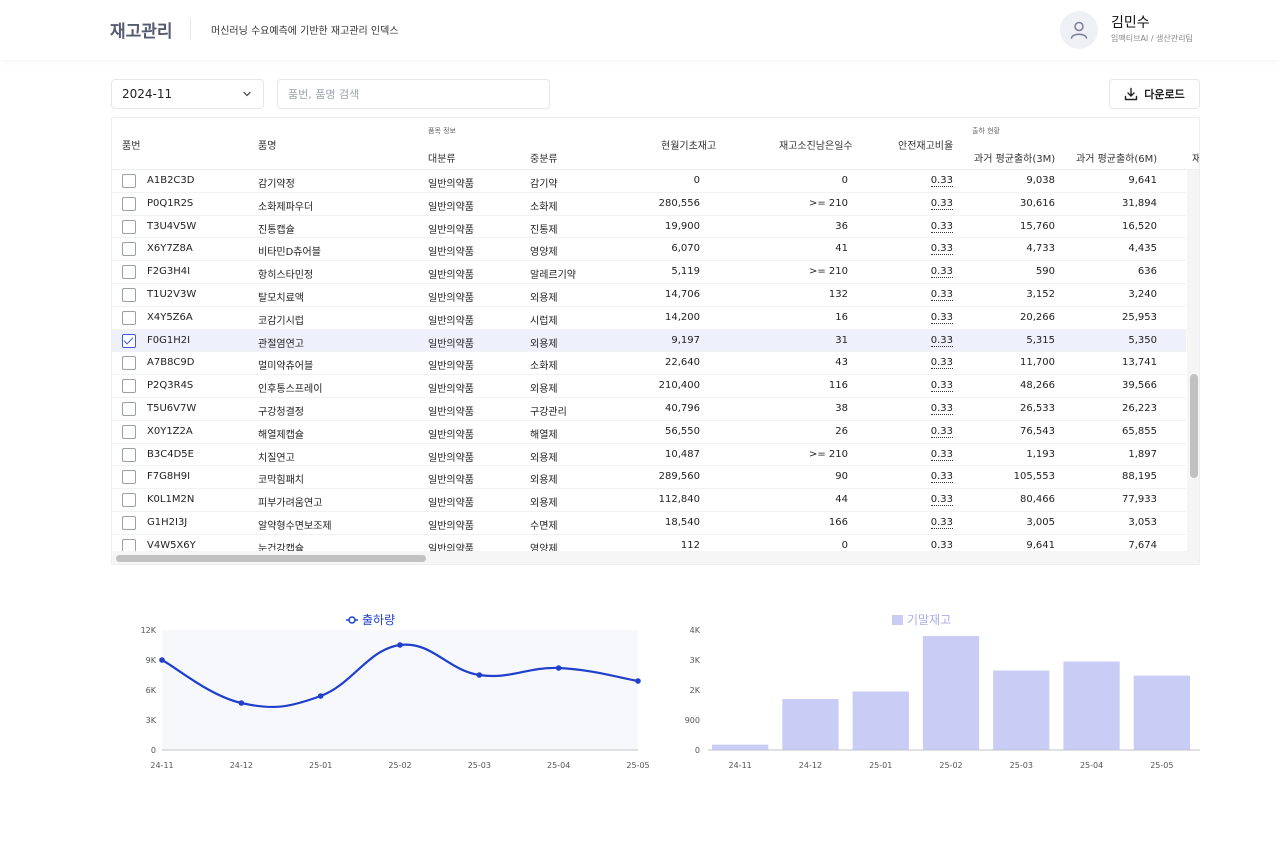  Describe the element at coordinates (1079, 30) in the screenshot. I see `user-avatar` at that location.